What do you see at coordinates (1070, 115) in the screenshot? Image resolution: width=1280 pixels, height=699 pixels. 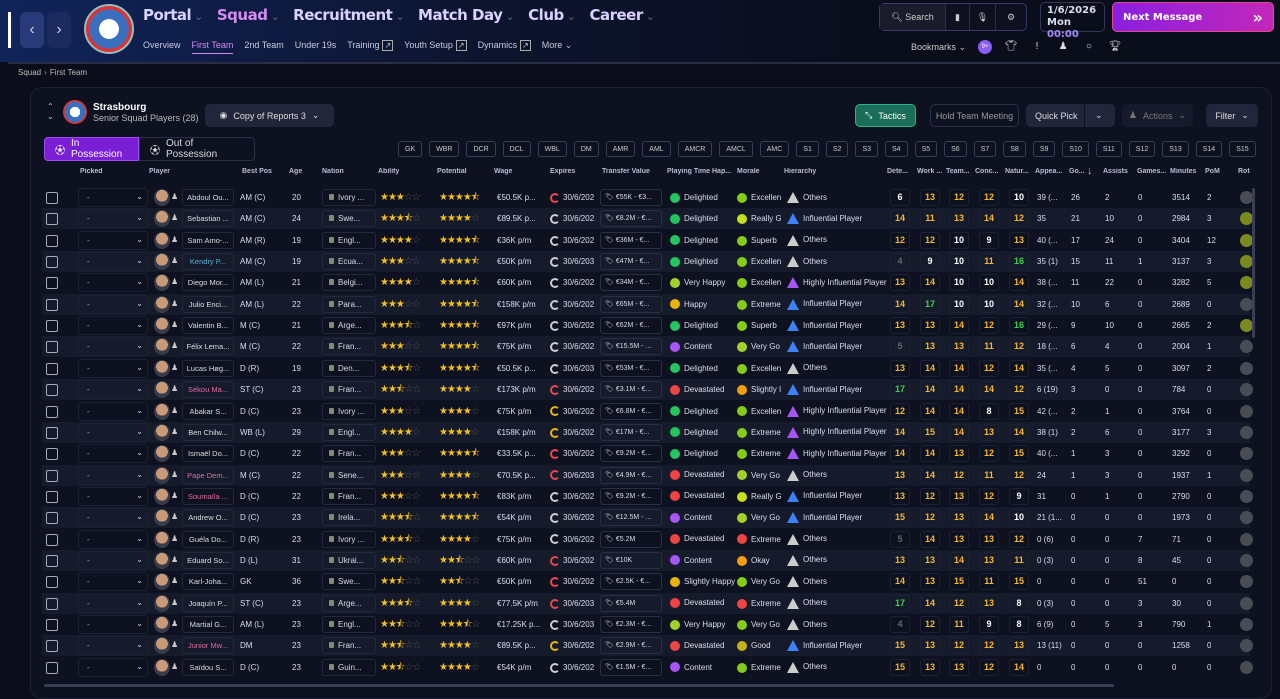 I see `quick-pick-button: Quick Pick ⌄` at bounding box center [1070, 115].